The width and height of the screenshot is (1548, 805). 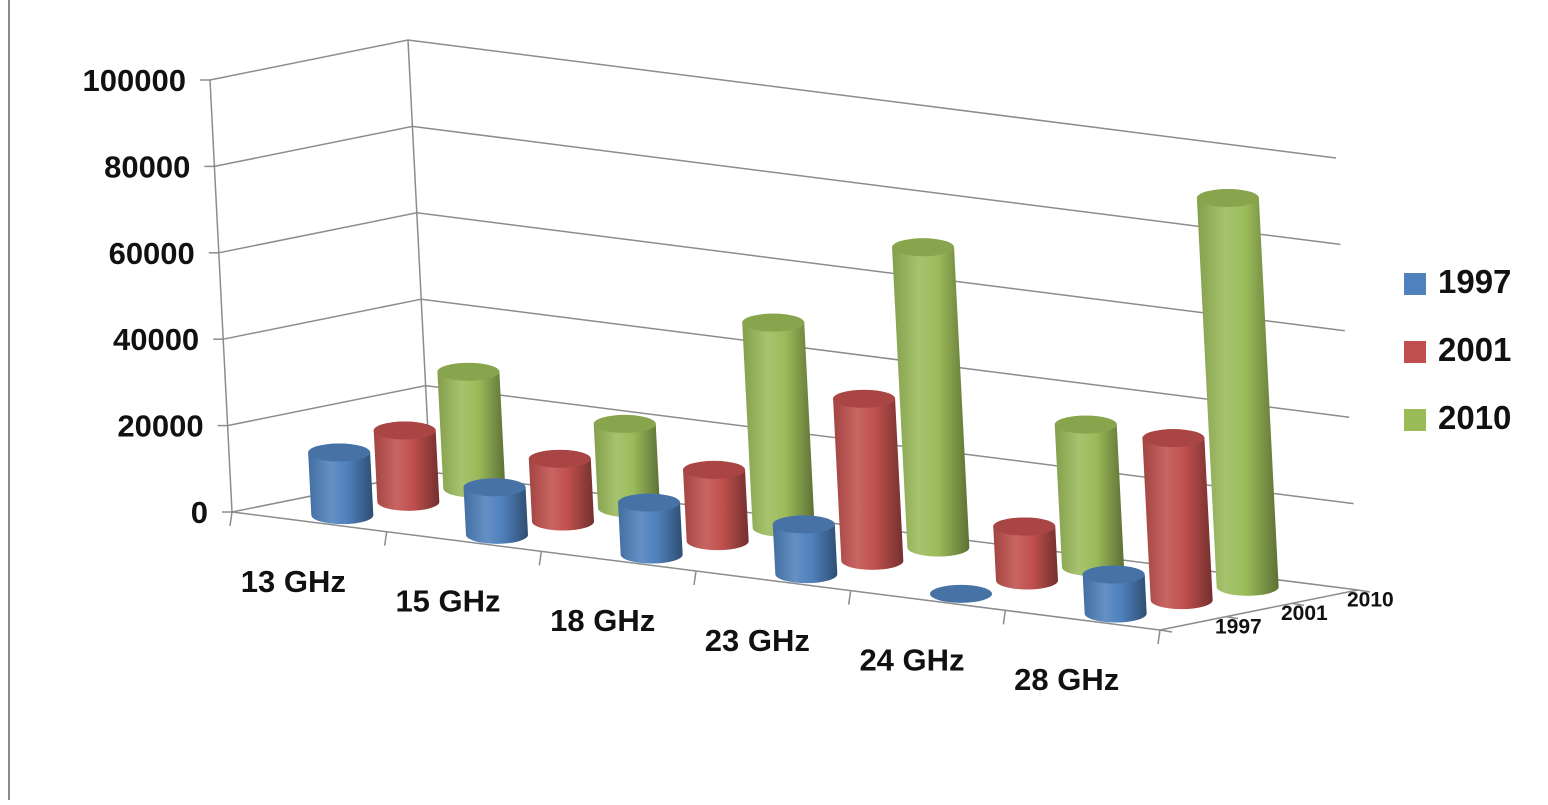 I want to click on x-tick-label: 15 GHz, so click(x=447, y=601).